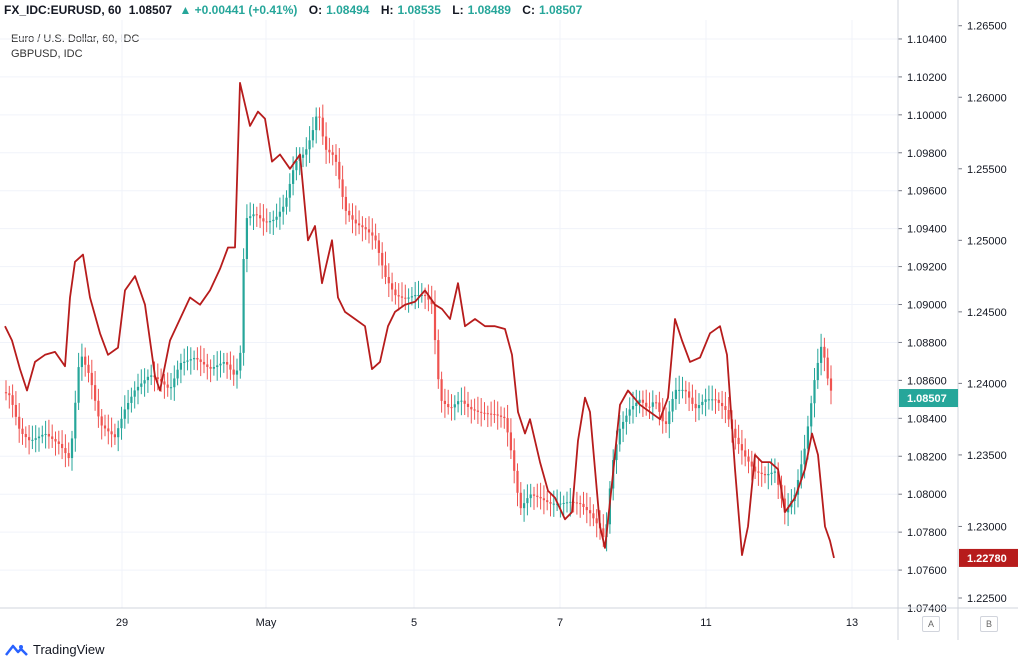 The height and width of the screenshot is (666, 1018). I want to click on last-price: 1.08507, so click(150, 10).